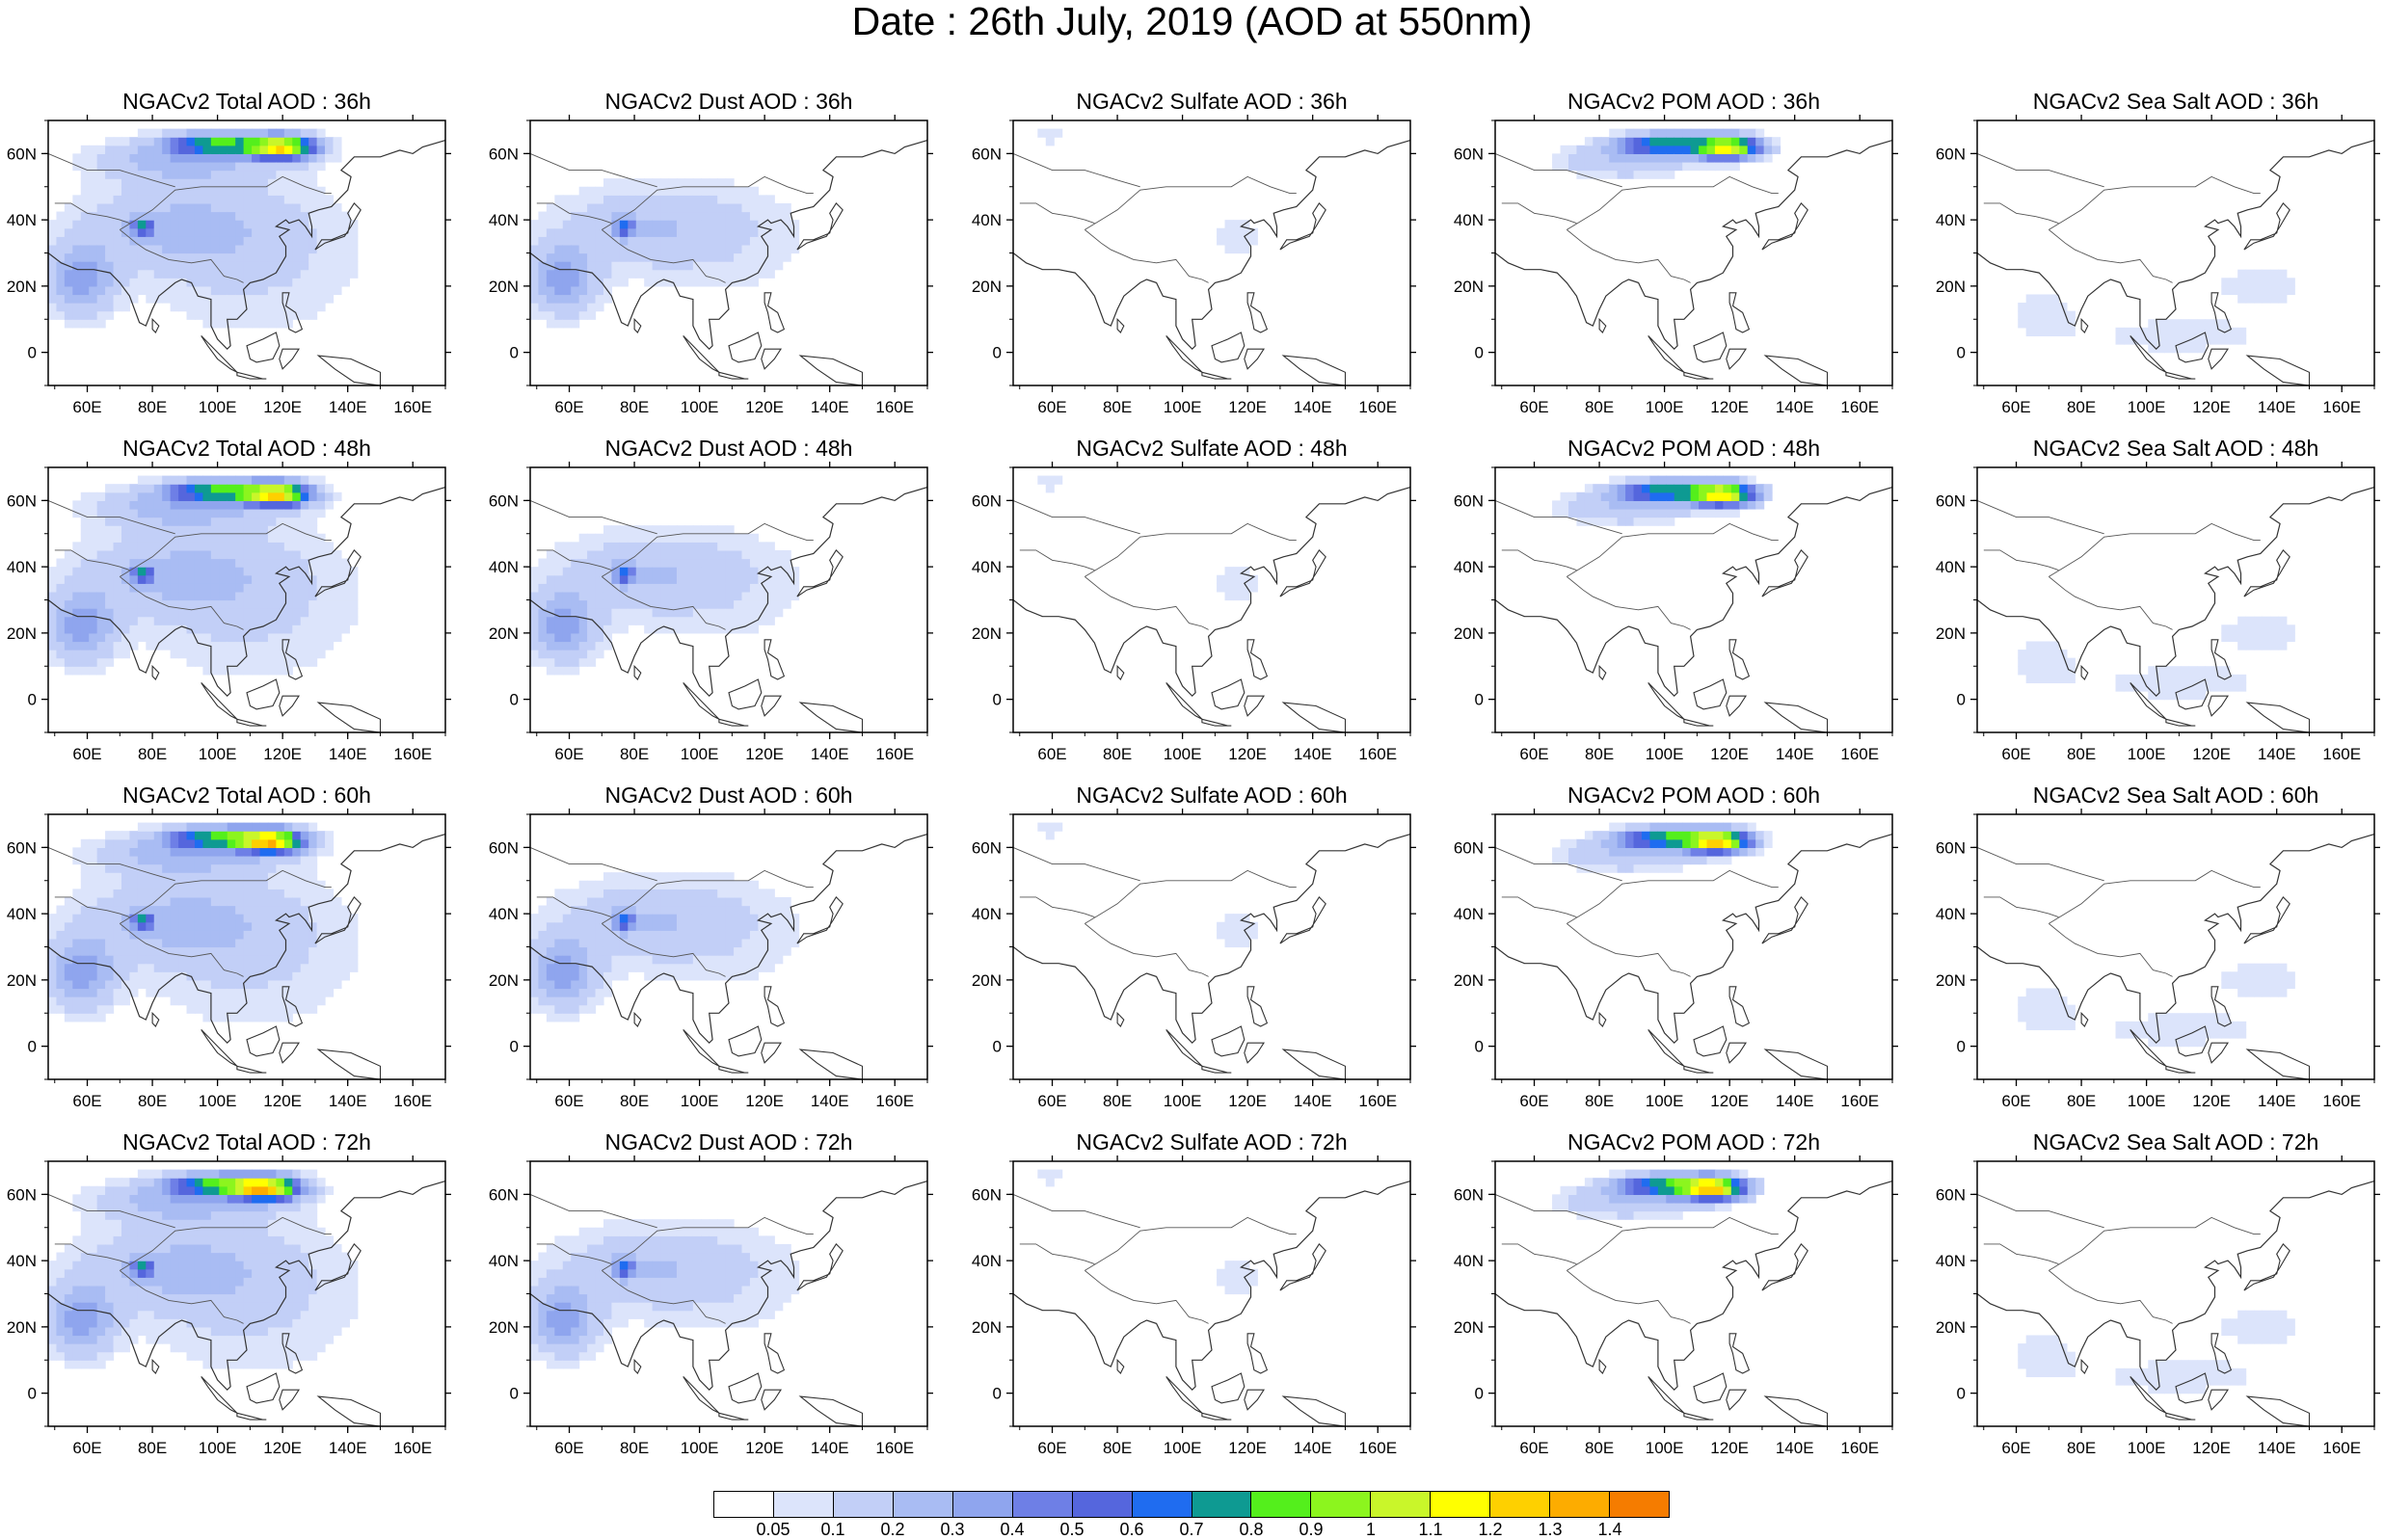 Image resolution: width=2384 pixels, height=1540 pixels. I want to click on country-border, so click(1146, 255).